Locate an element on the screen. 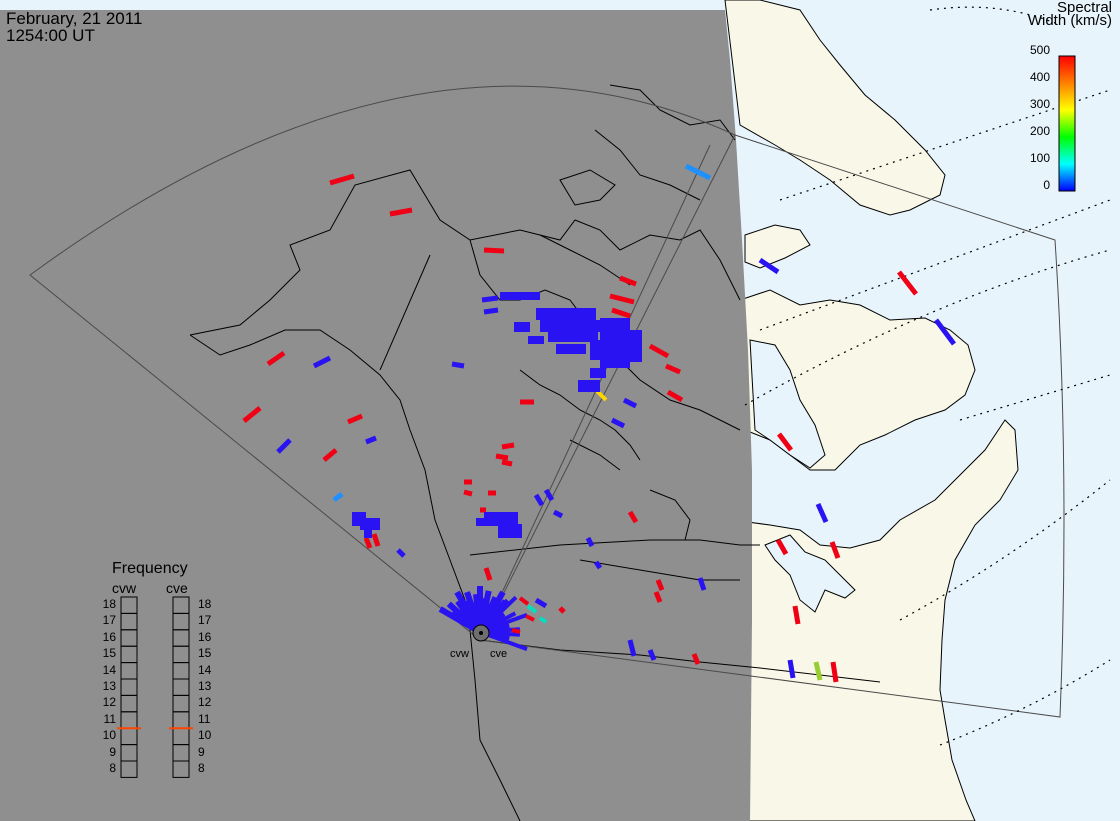 The width and height of the screenshot is (1120, 821). frequency-level-right: 14 is located at coordinates (205, 669).